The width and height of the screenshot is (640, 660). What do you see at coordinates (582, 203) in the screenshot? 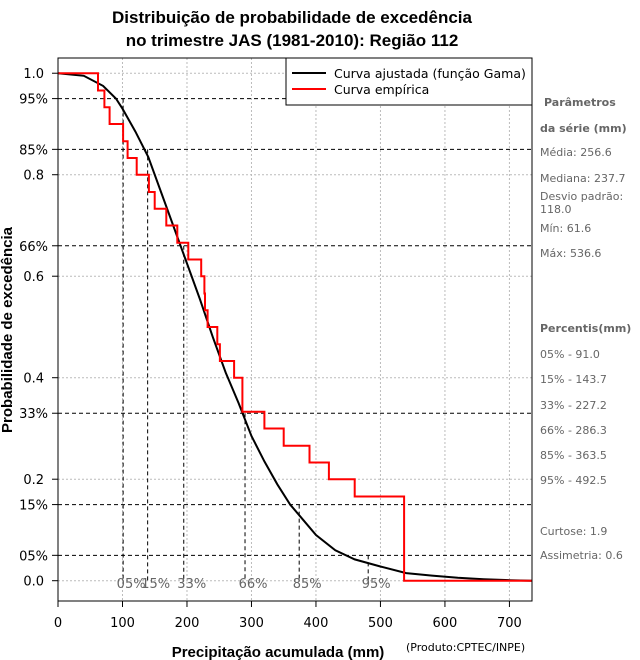
I see `stat-desvio: Desvio padrão: 118.0` at bounding box center [582, 203].